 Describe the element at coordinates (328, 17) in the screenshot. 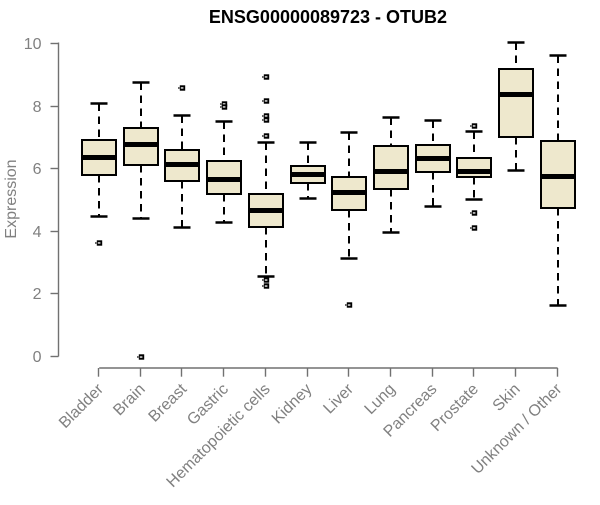

I see `svg-text: ENSG00000089723 - OTUB2` at that location.